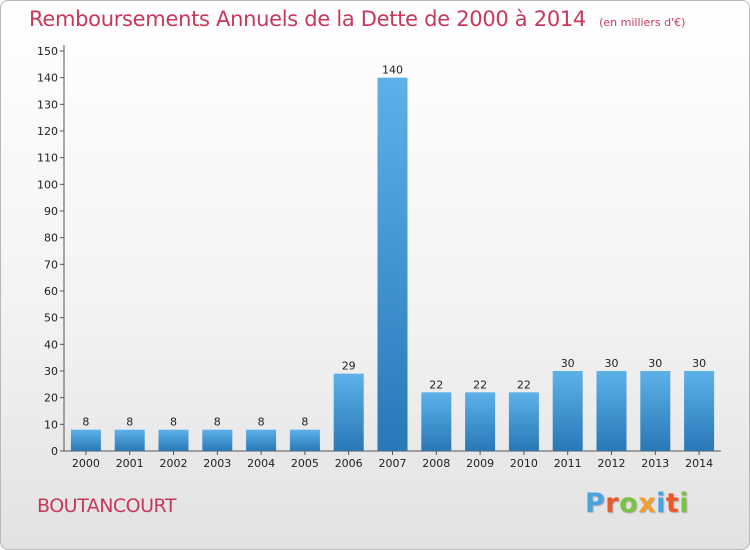 This screenshot has height=550, width=750. I want to click on x-tick-label: 2009, so click(480, 463).